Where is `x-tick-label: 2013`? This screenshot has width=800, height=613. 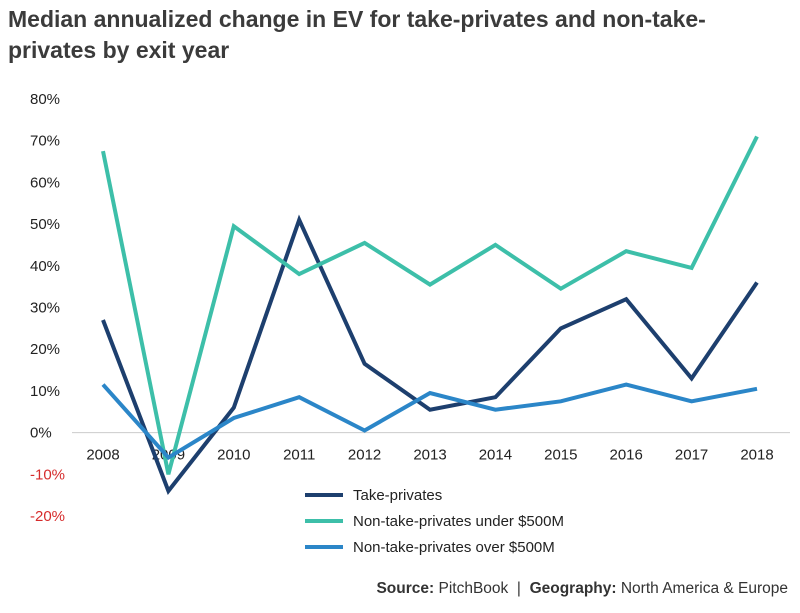
x-tick-label: 2013 is located at coordinates (429, 455).